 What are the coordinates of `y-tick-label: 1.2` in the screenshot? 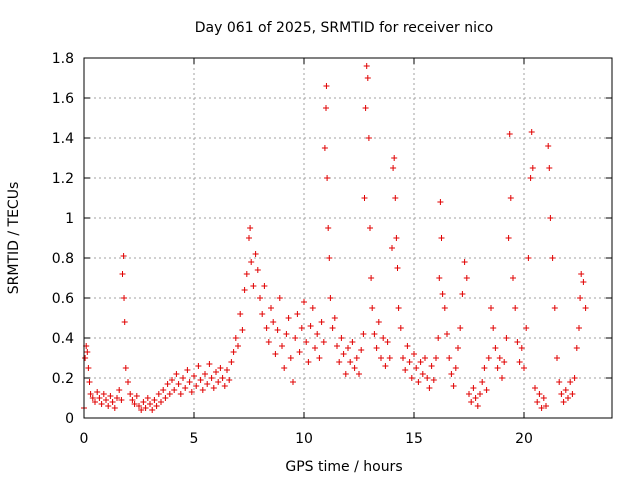 It's located at (63, 179).